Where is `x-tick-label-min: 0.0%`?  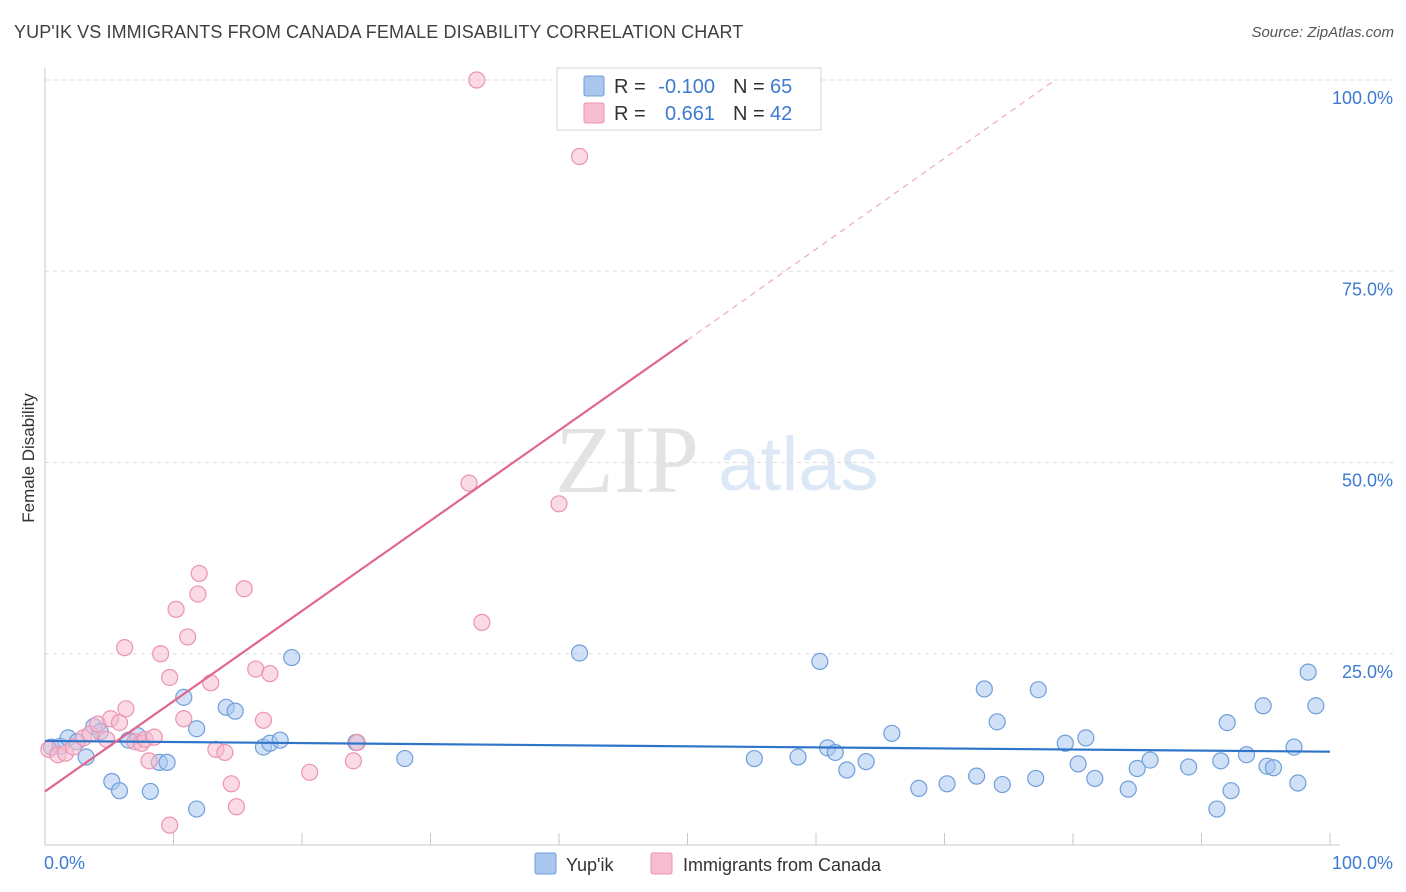
x-tick-label-min: 0.0% is located at coordinates (64, 863).